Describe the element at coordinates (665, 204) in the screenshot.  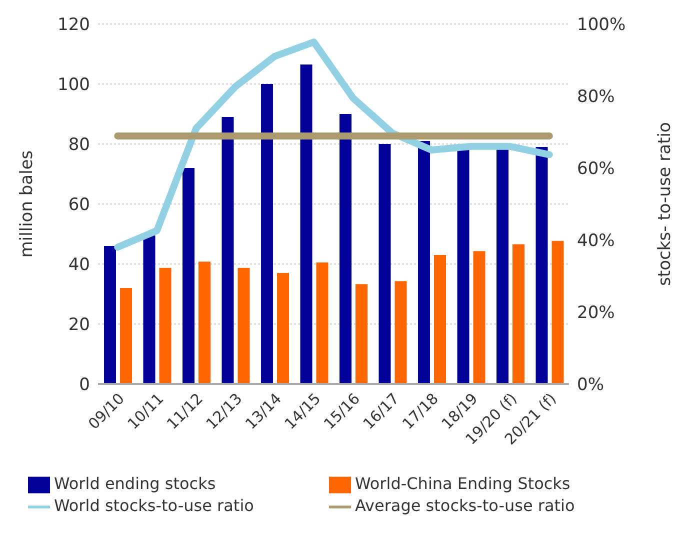
I see `y2-axis-title: stocks- to-use ratio` at that location.